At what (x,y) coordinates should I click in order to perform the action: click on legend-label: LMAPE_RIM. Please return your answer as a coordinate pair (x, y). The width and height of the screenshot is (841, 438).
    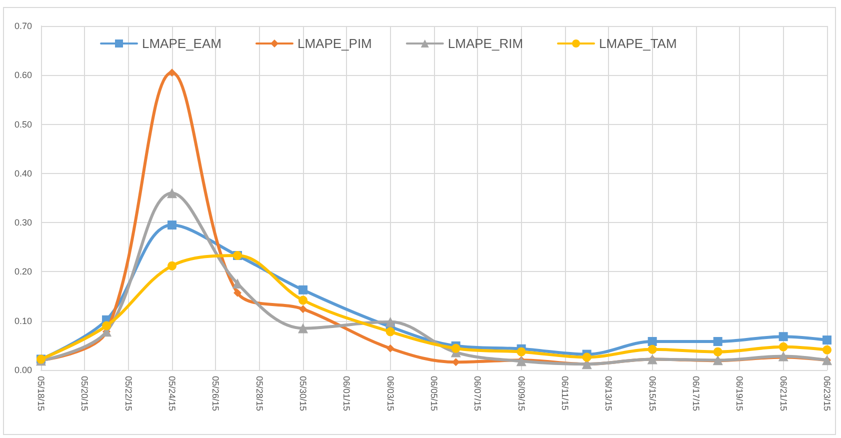
    Looking at the image, I should click on (486, 43).